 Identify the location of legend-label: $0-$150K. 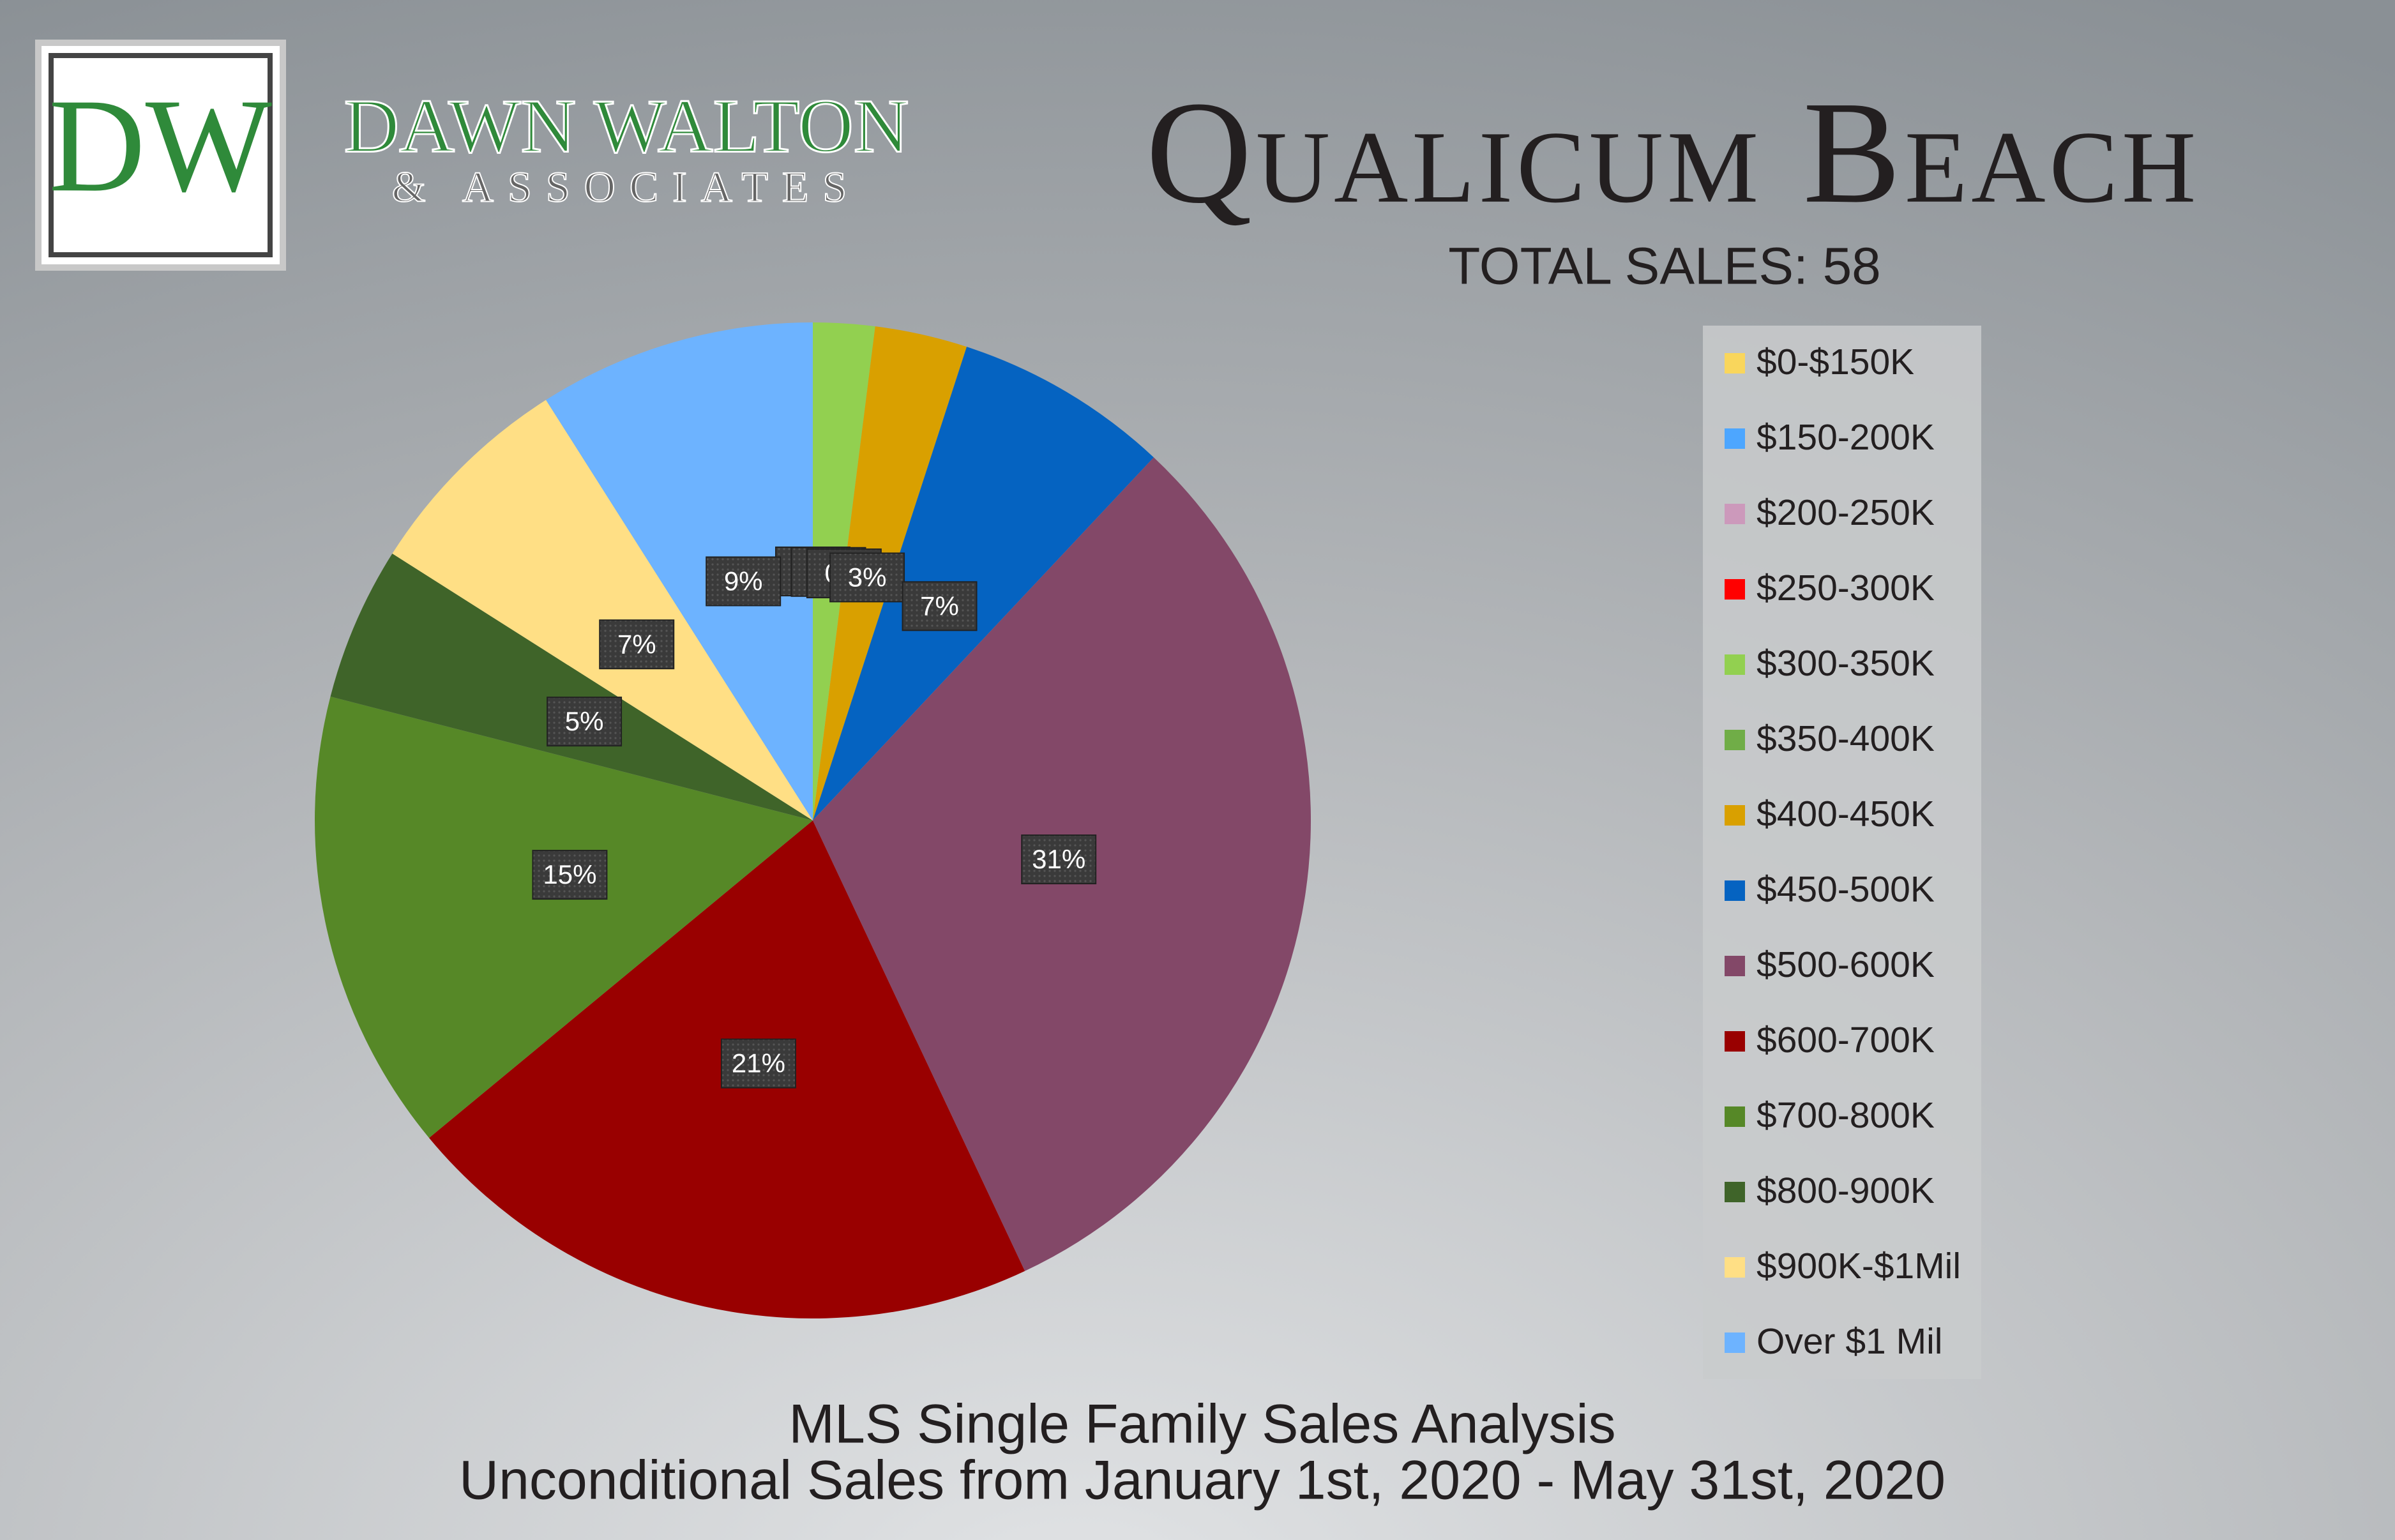
(1835, 362).